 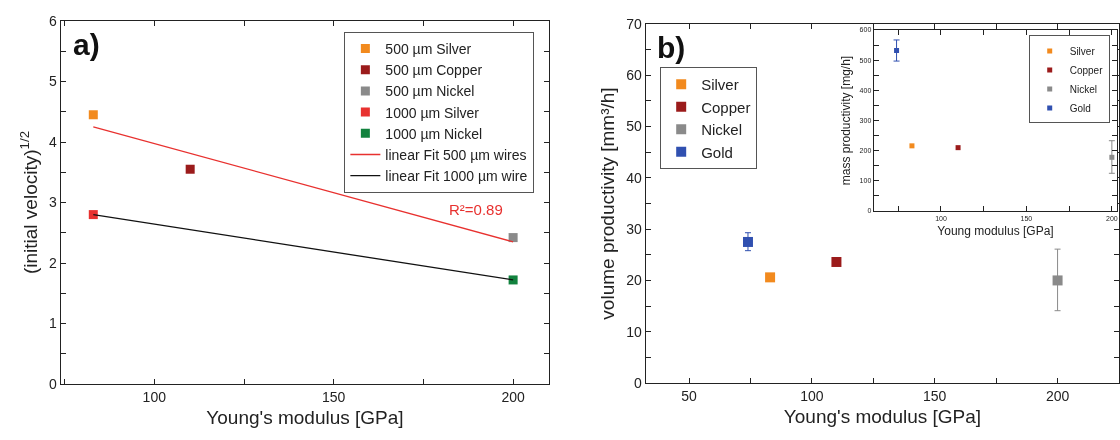 What do you see at coordinates (434, 70) in the screenshot?
I see `legend-label: 500 µm Copper` at bounding box center [434, 70].